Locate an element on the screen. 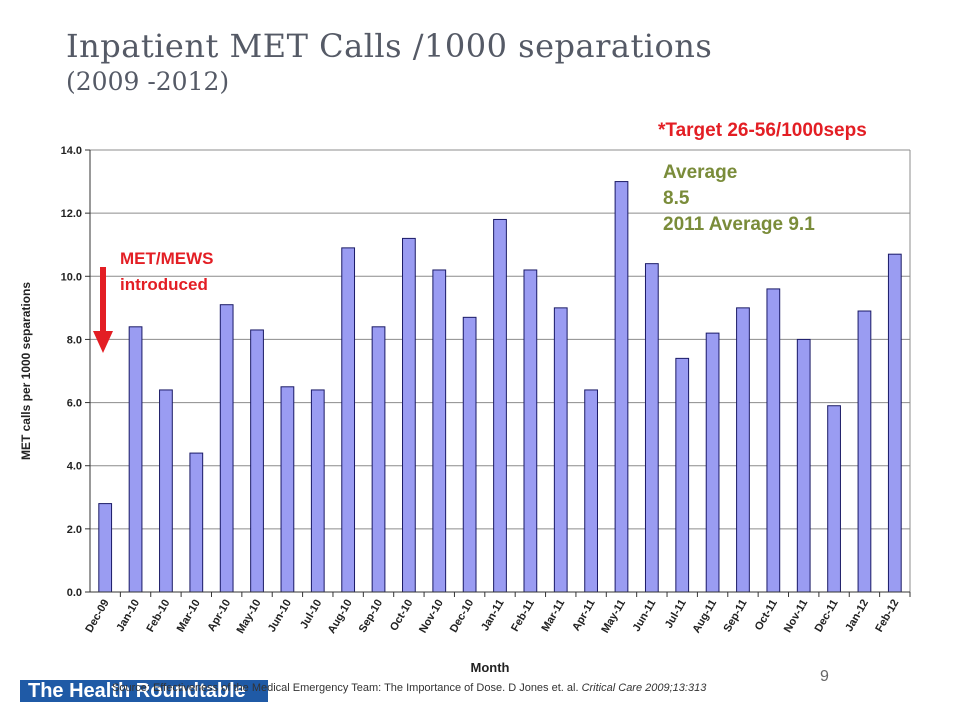 Image resolution: width=960 pixels, height=720 pixels. target-annotation: *Target 26-56/1000seps is located at coordinates (762, 130).